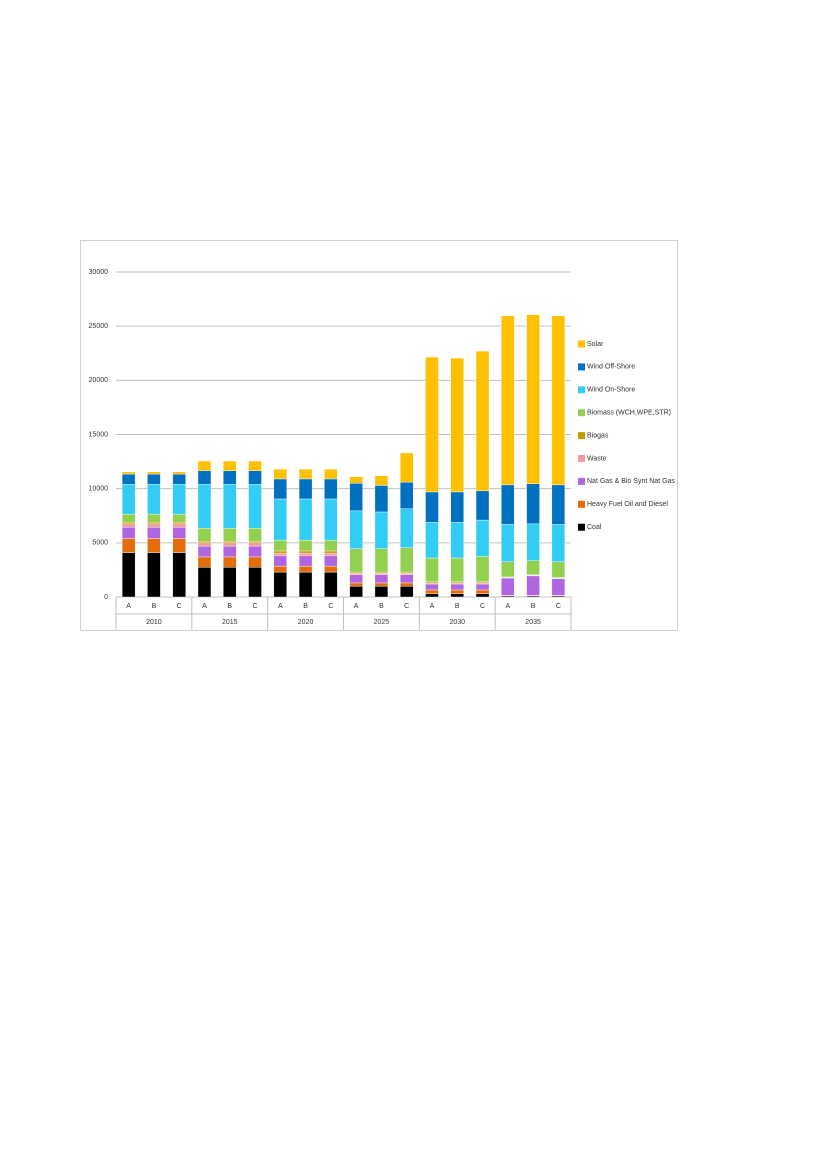  I want to click on y-tick-label: 0, so click(106, 597).